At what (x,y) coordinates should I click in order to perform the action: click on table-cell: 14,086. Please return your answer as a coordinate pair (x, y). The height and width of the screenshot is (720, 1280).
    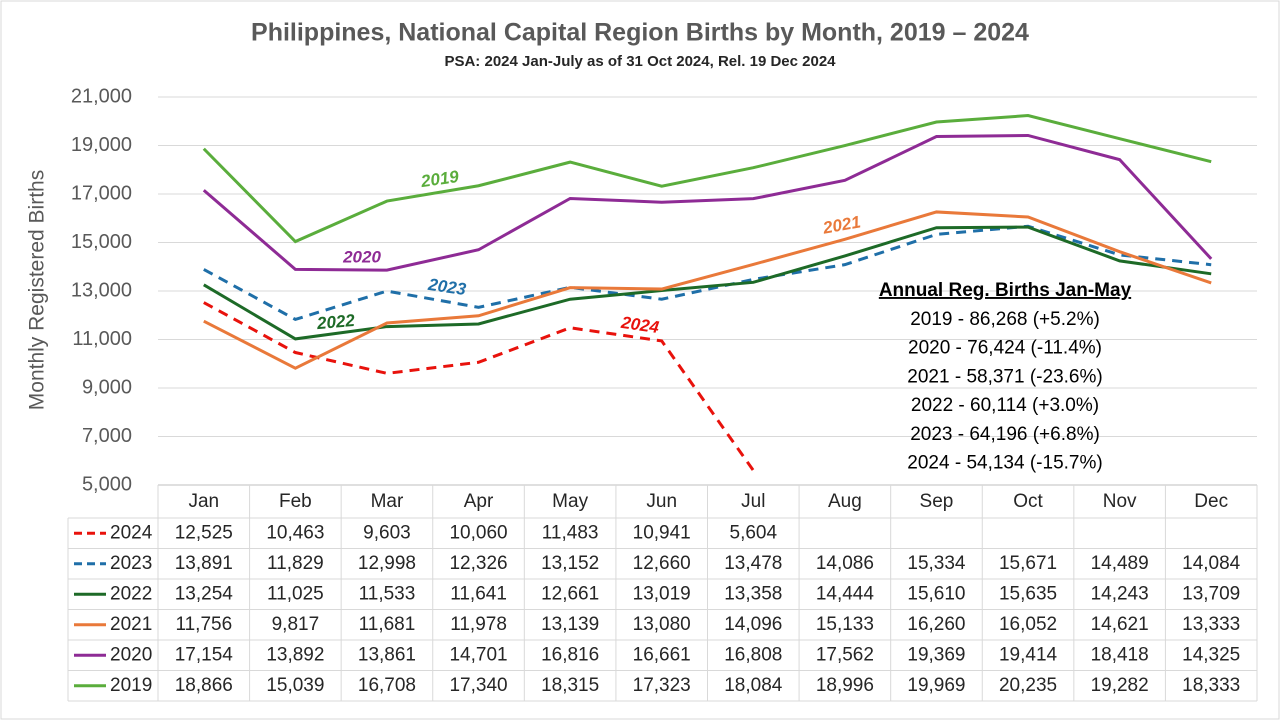
    Looking at the image, I should click on (845, 563).